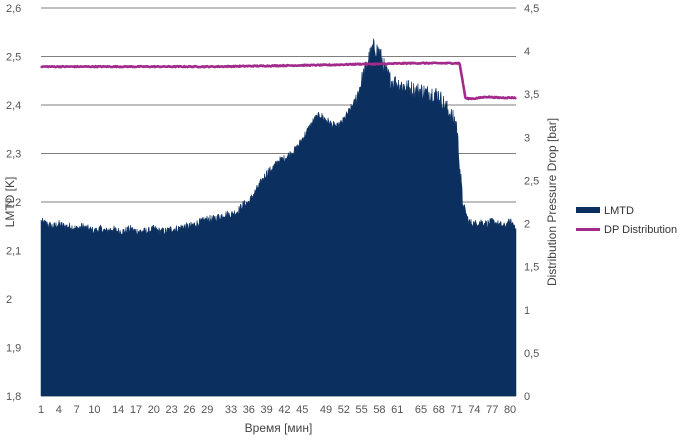  Describe the element at coordinates (362, 410) in the screenshot. I see `x-tick-label: 55` at that location.